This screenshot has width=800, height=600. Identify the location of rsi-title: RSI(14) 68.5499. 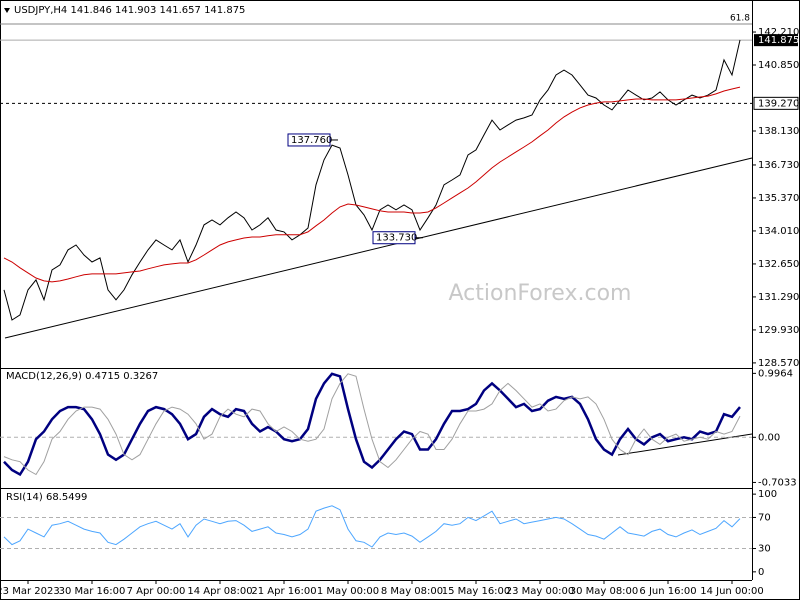
(46, 497).